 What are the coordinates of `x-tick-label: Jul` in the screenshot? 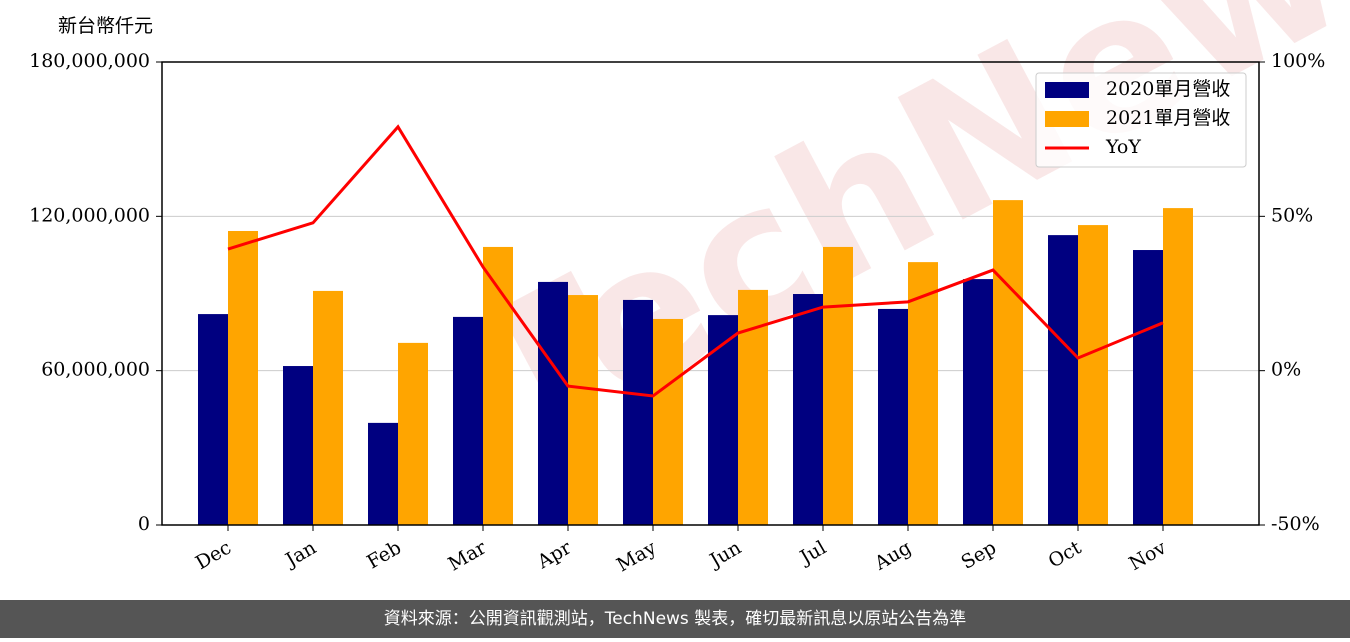 It's located at (812, 553).